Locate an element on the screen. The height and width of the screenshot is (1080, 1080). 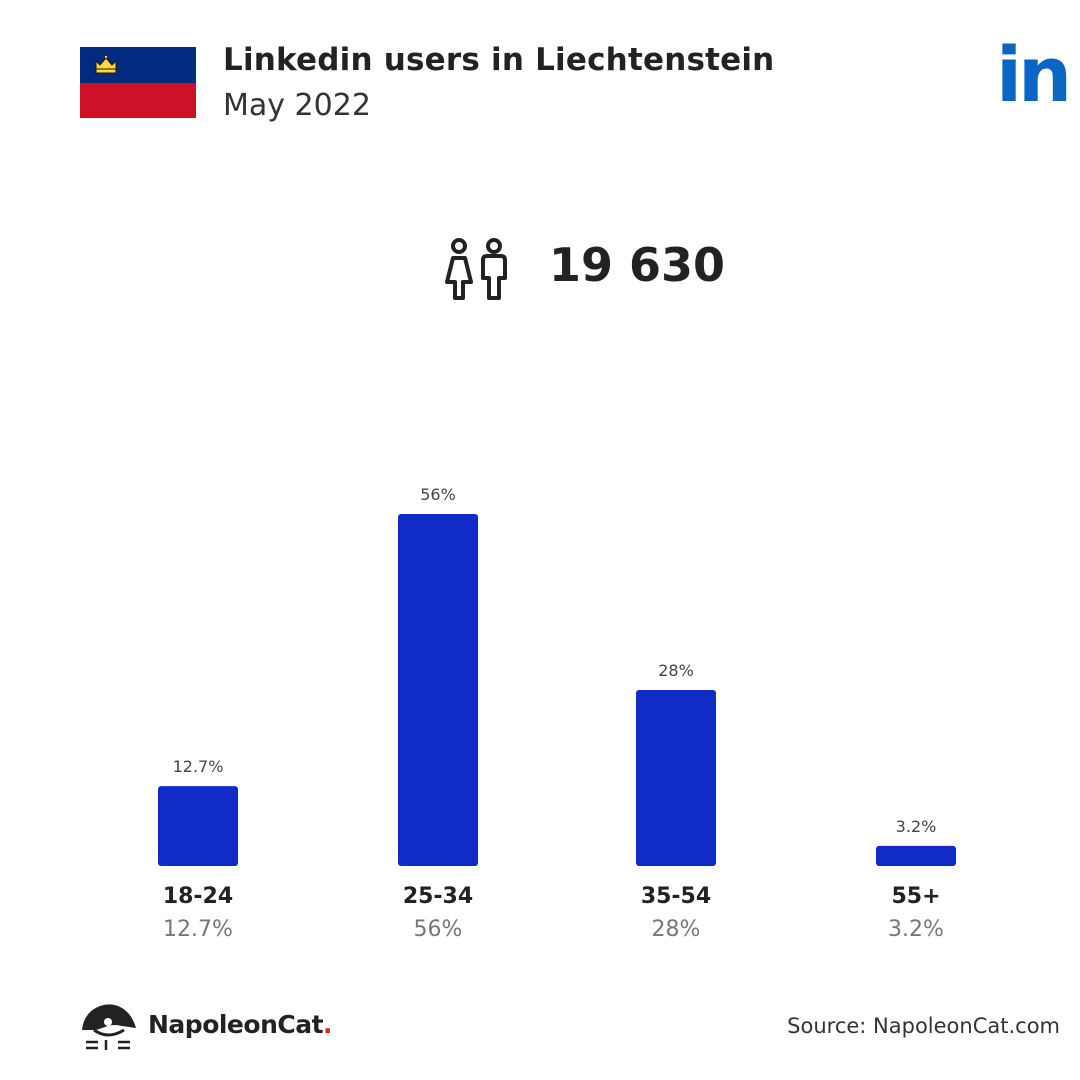
category-value: 56% is located at coordinates (438, 929).